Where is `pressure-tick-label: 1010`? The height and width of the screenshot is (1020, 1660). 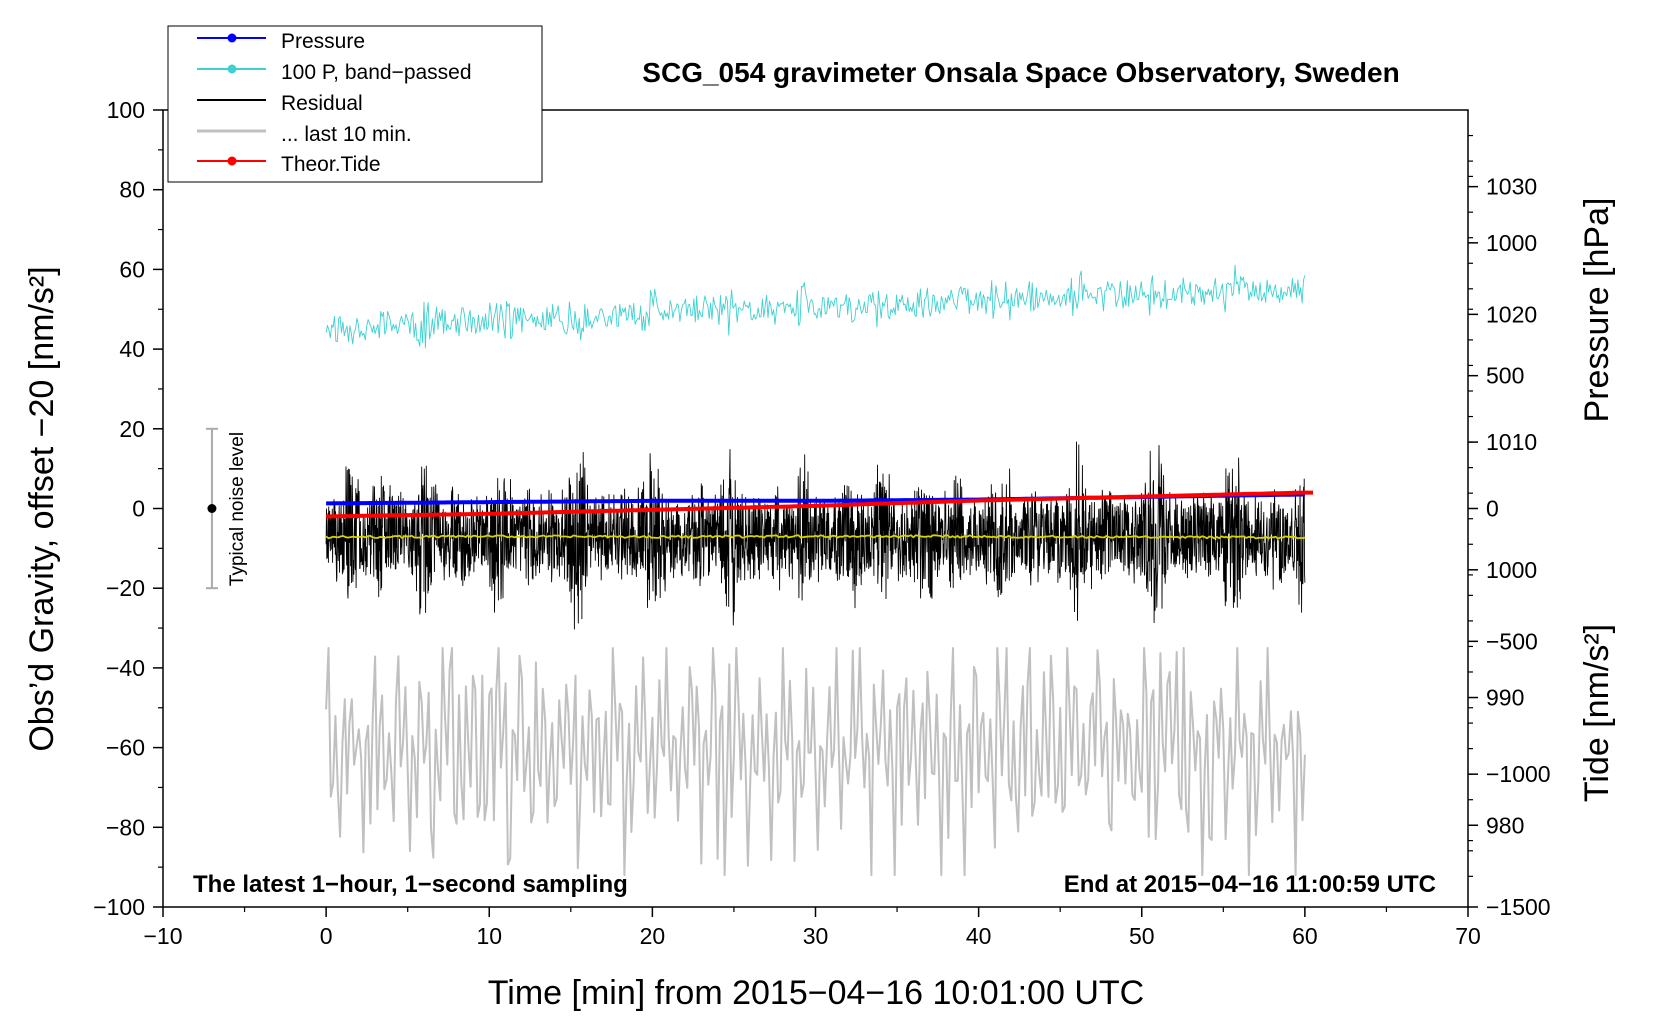 pressure-tick-label: 1010 is located at coordinates (1511, 442).